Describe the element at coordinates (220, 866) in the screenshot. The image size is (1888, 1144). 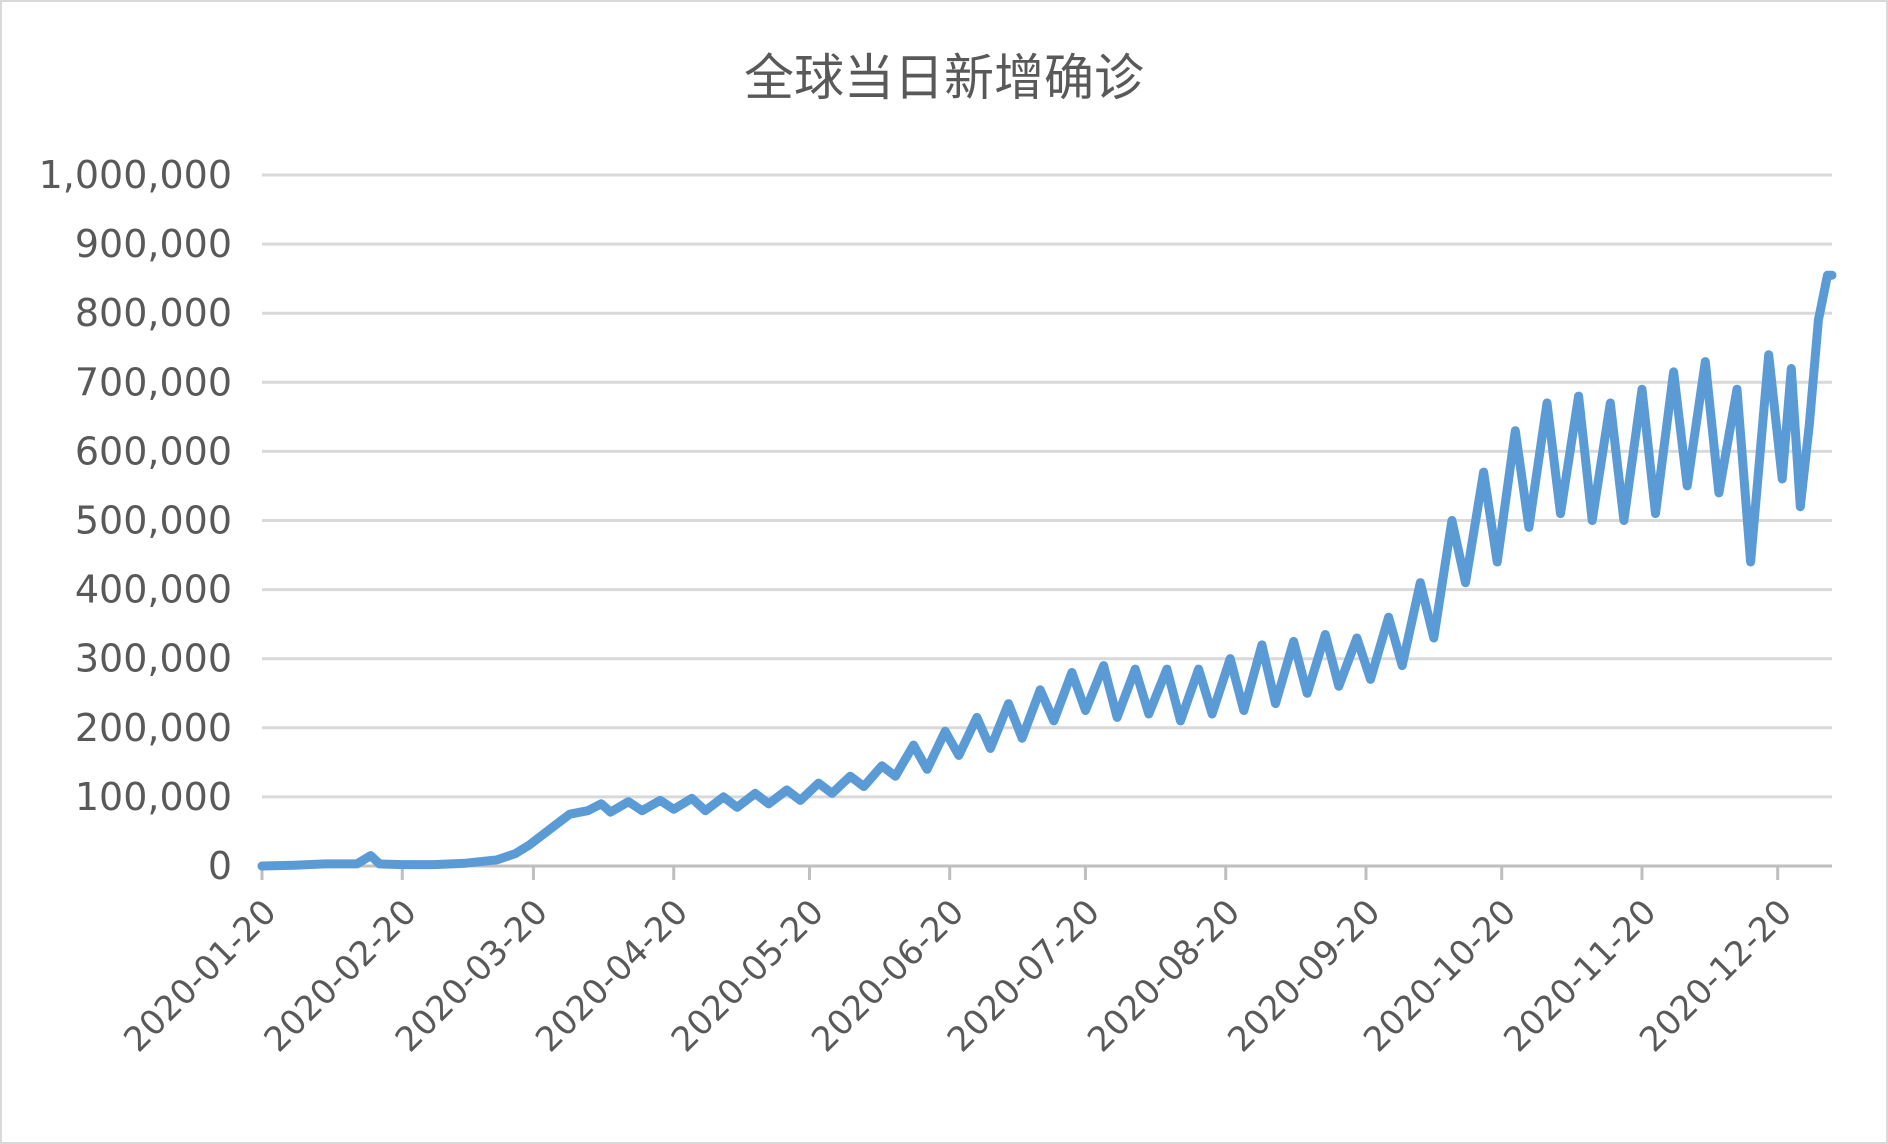
I see `y-tick-label: 0` at that location.